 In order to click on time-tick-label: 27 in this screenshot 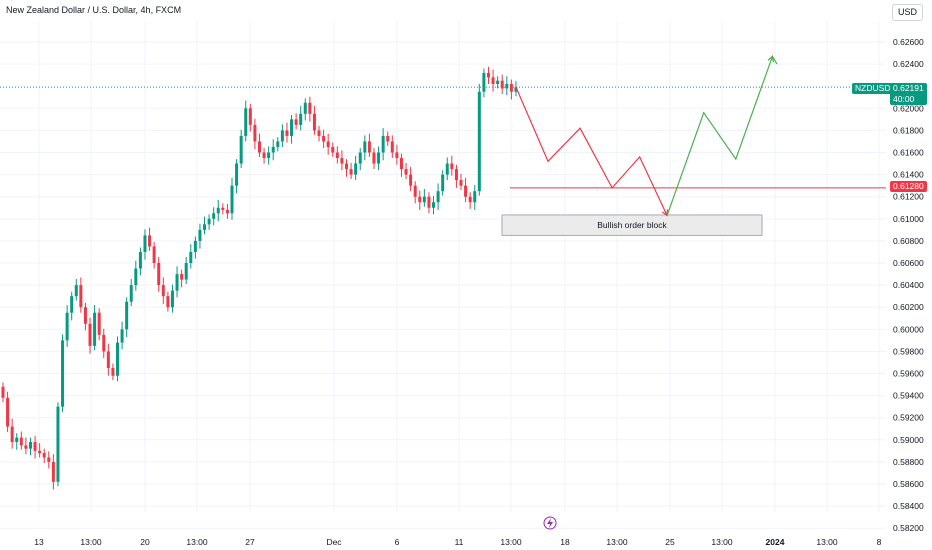, I will do `click(250, 542)`.